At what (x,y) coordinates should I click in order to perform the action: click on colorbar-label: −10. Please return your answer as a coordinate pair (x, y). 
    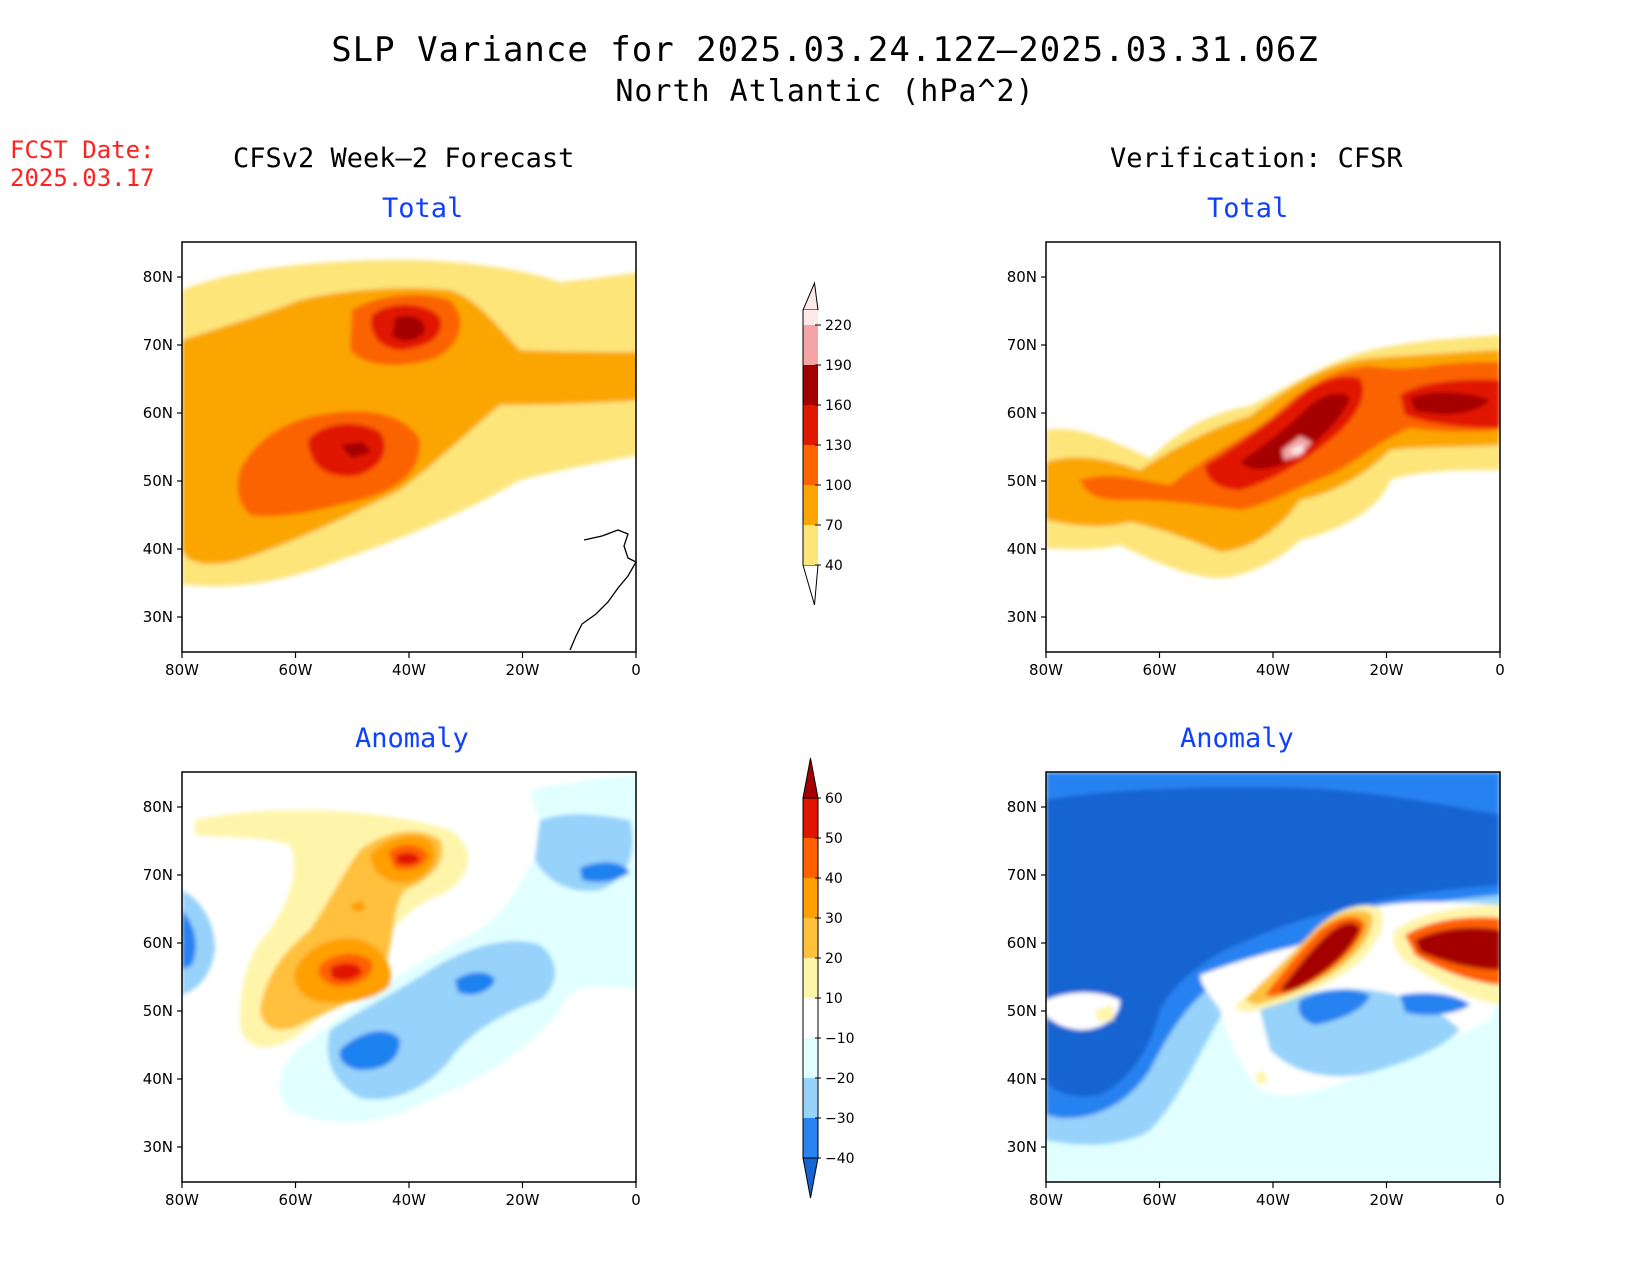
    Looking at the image, I should click on (840, 1039).